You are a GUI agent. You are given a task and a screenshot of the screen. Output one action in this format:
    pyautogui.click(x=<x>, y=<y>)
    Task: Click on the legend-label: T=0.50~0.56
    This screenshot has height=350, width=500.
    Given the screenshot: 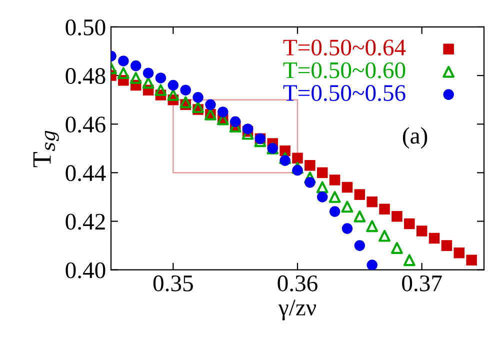 What is the action you would take?
    pyautogui.click(x=344, y=93)
    